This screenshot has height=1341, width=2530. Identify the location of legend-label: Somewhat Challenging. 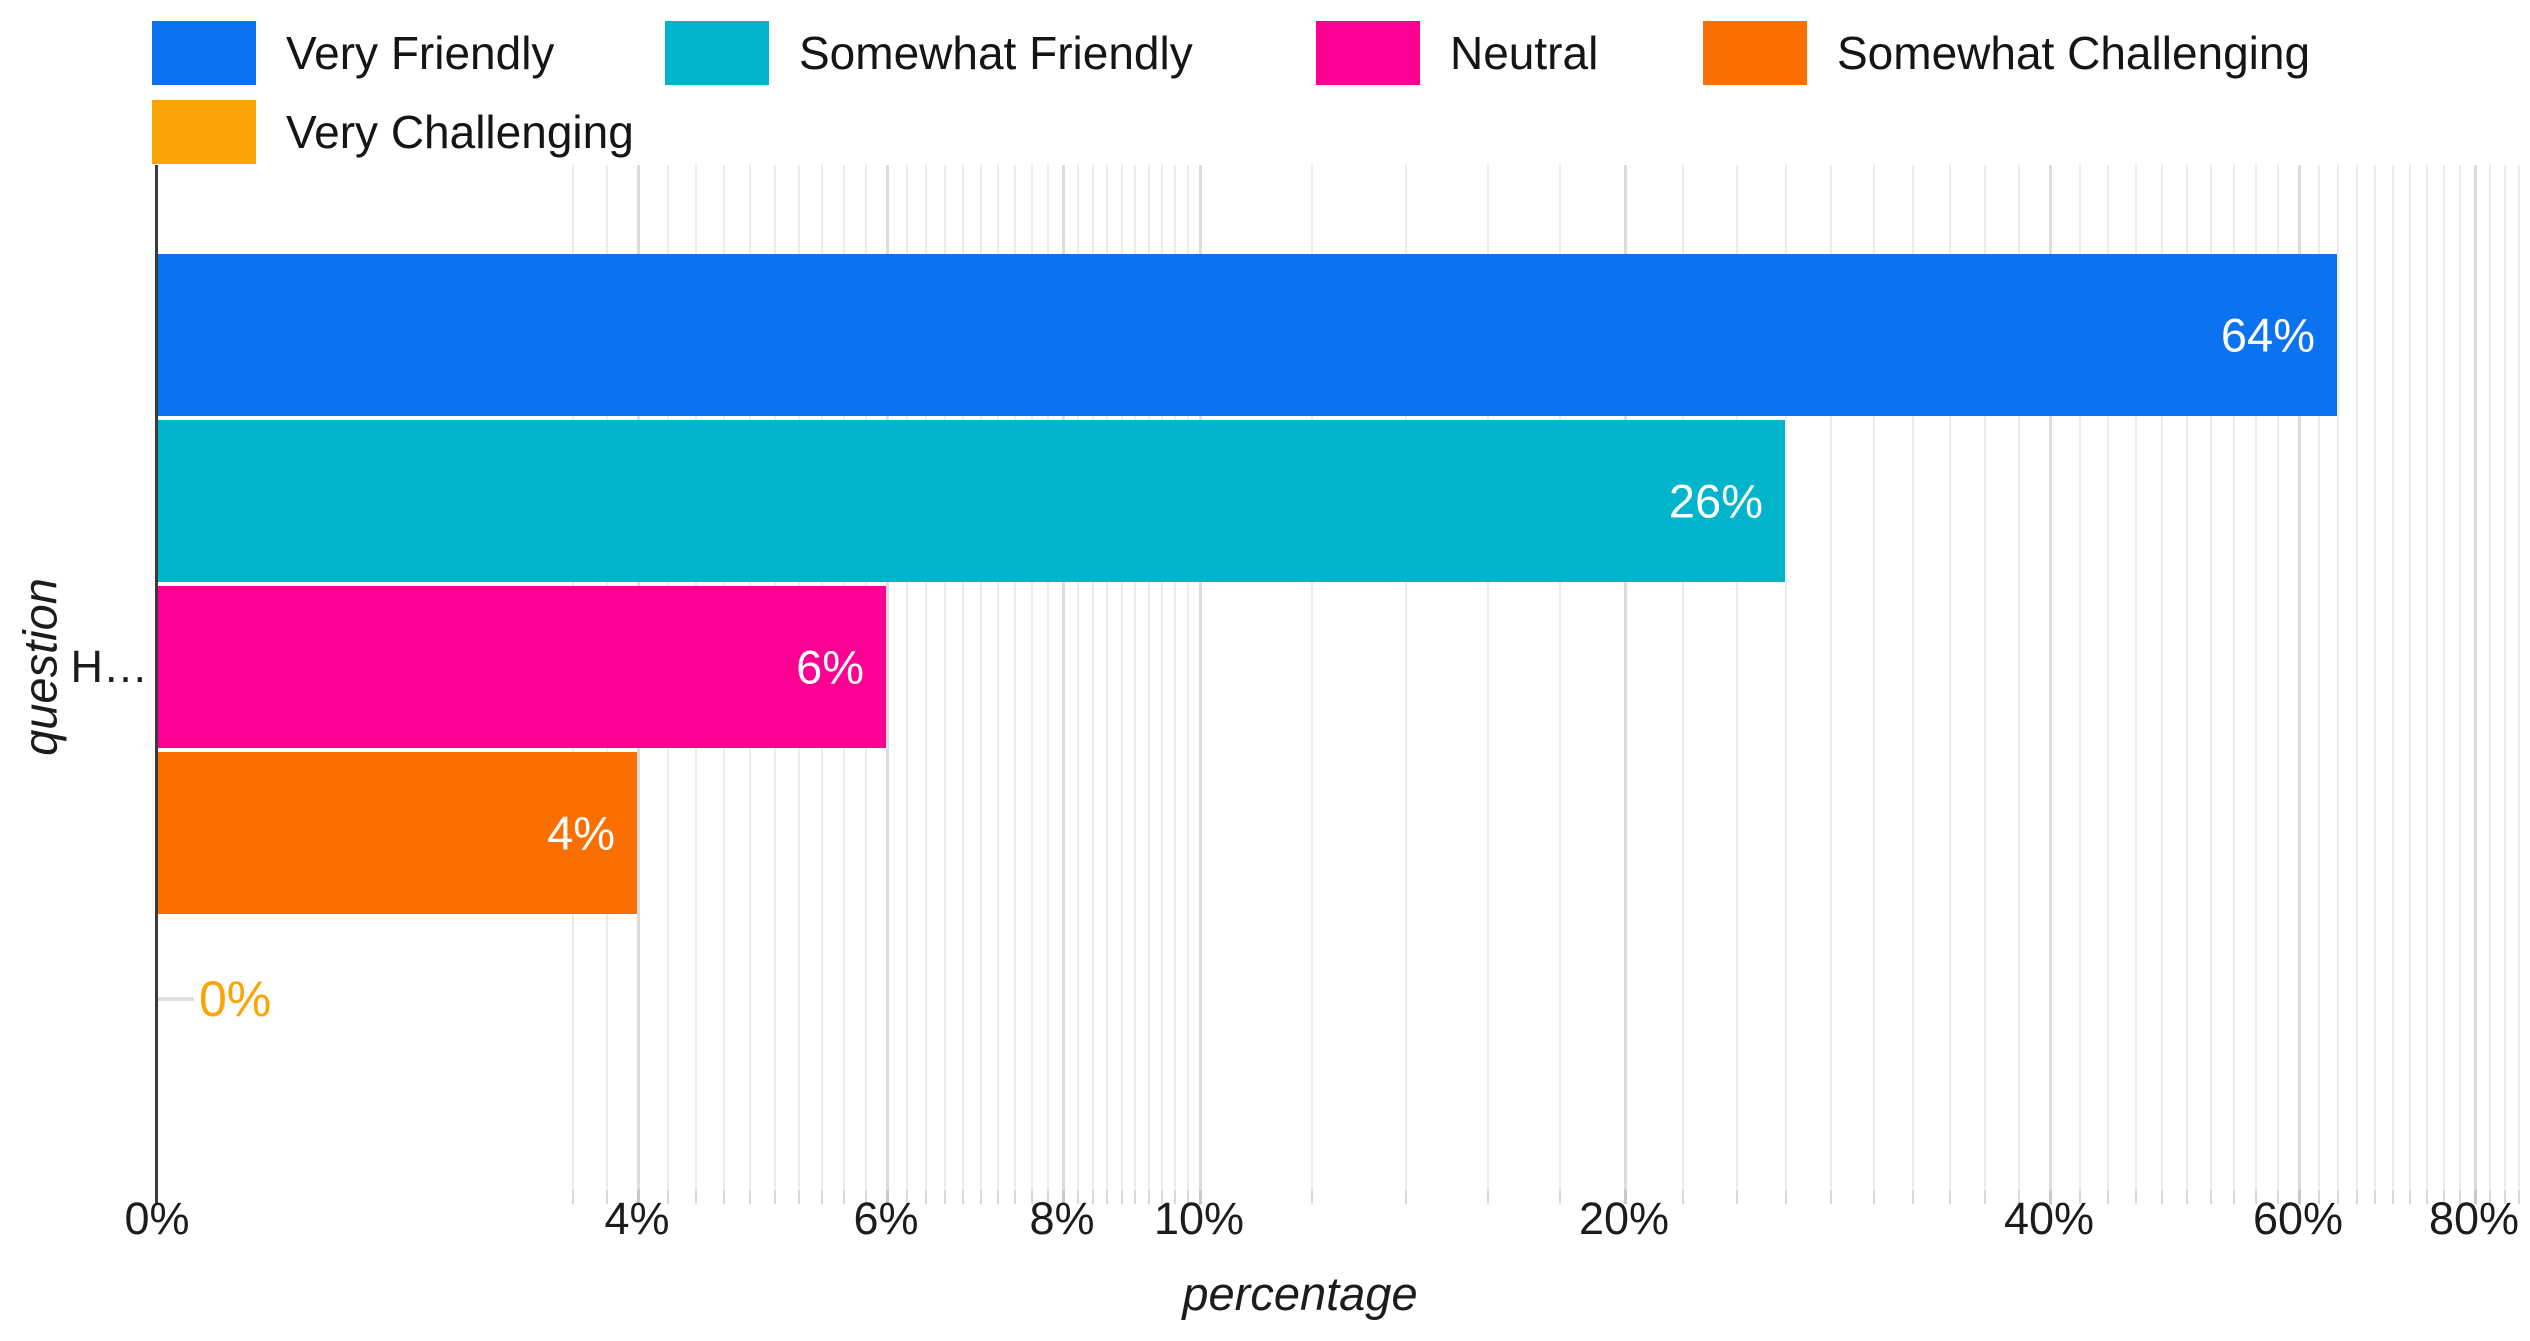
(2074, 53).